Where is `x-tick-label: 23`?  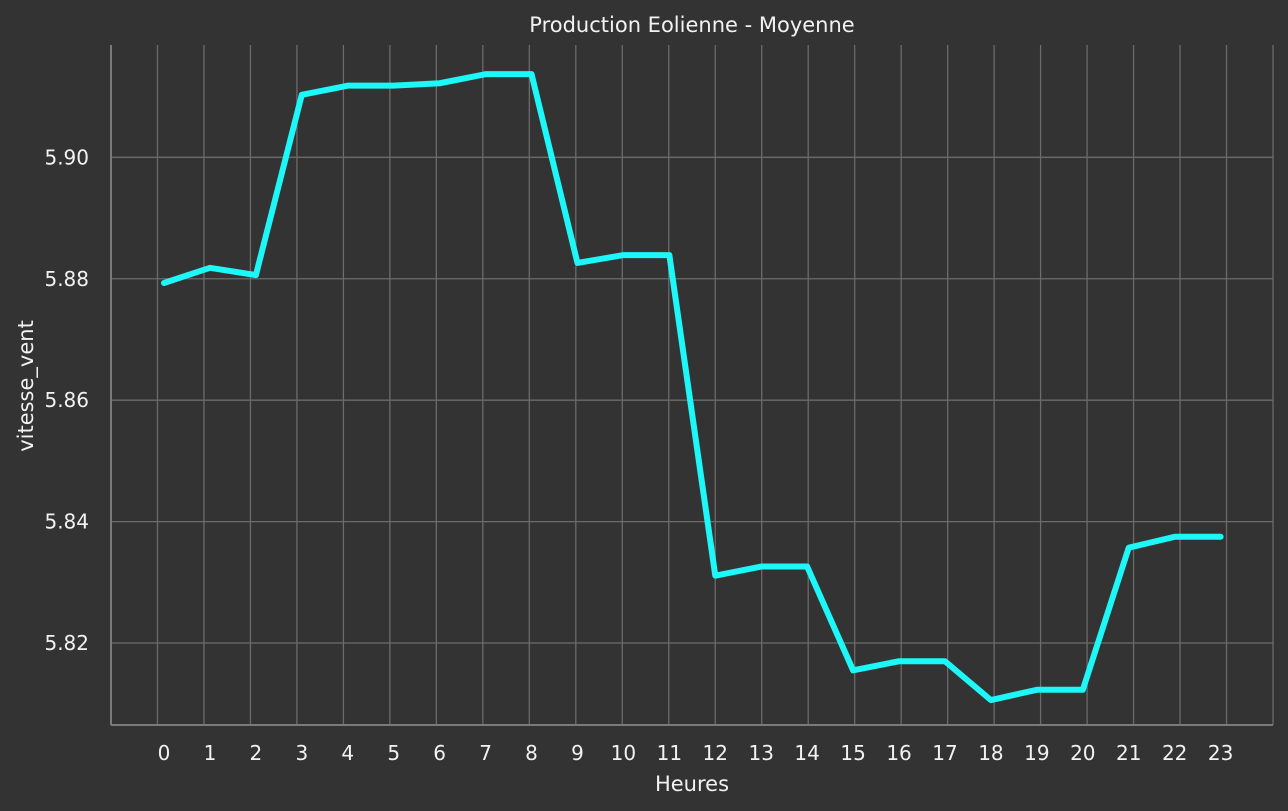
x-tick-label: 23 is located at coordinates (1220, 753).